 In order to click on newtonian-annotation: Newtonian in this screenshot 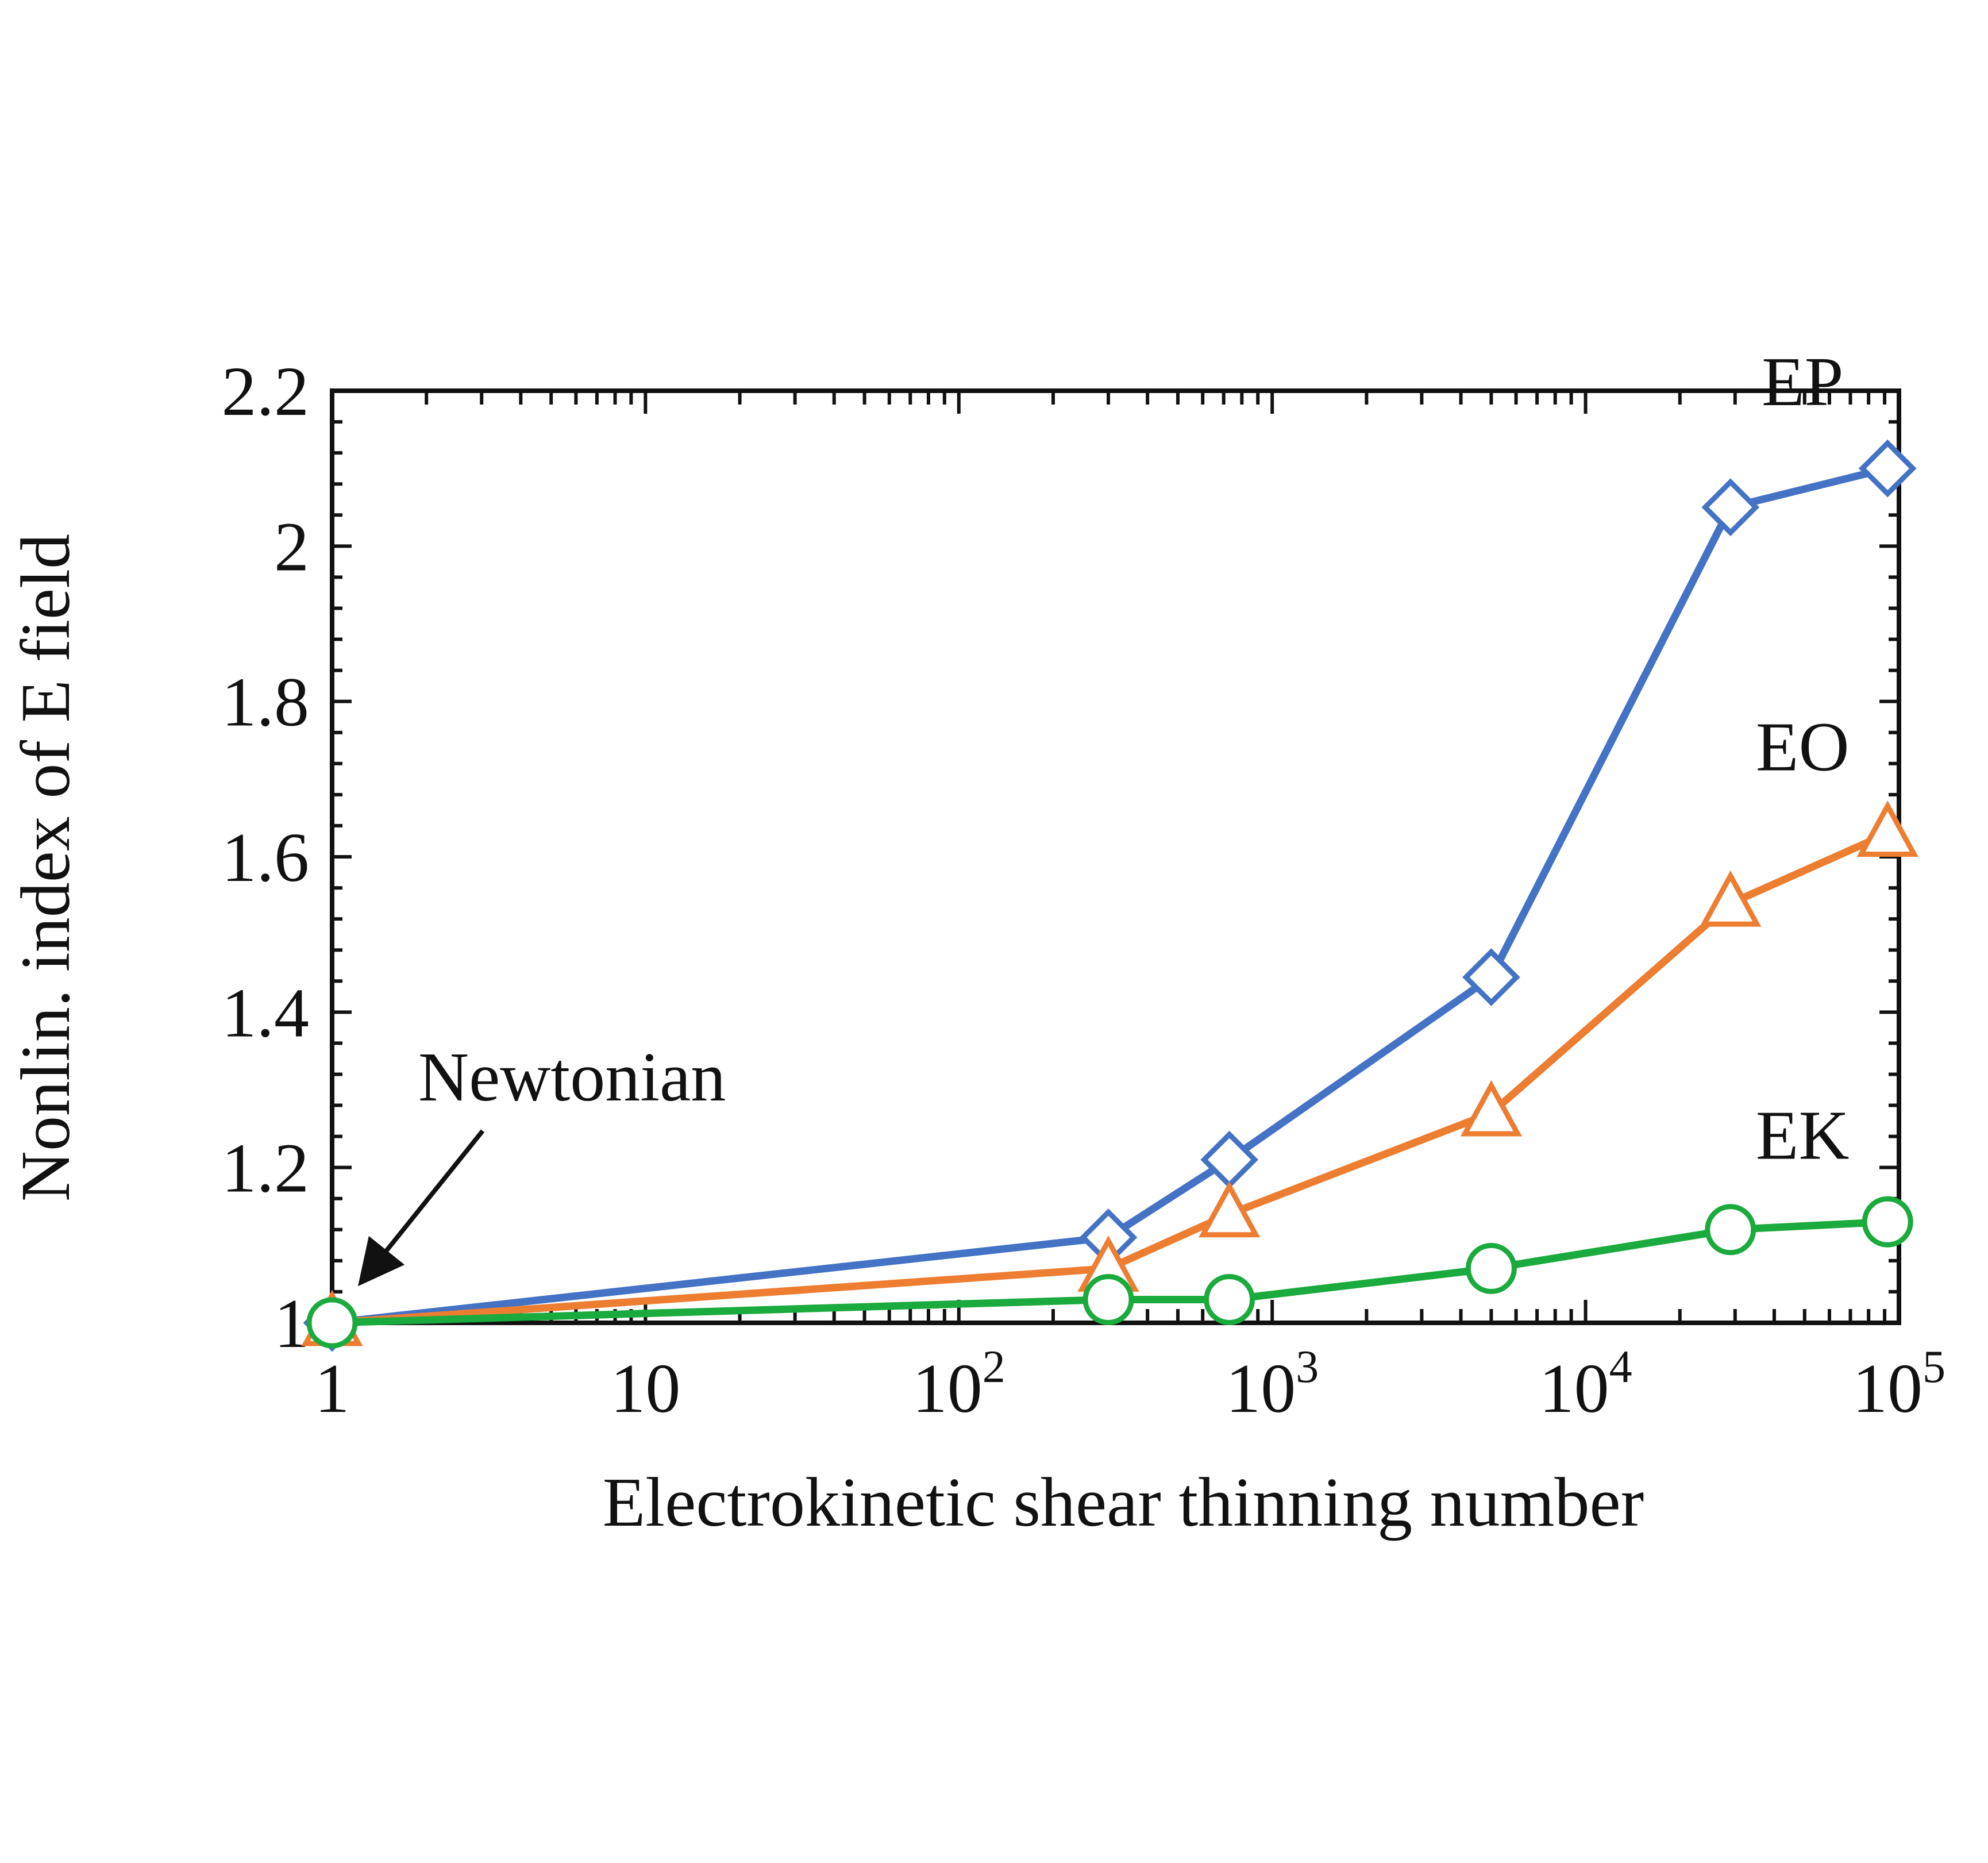, I will do `click(541, 1162)`.